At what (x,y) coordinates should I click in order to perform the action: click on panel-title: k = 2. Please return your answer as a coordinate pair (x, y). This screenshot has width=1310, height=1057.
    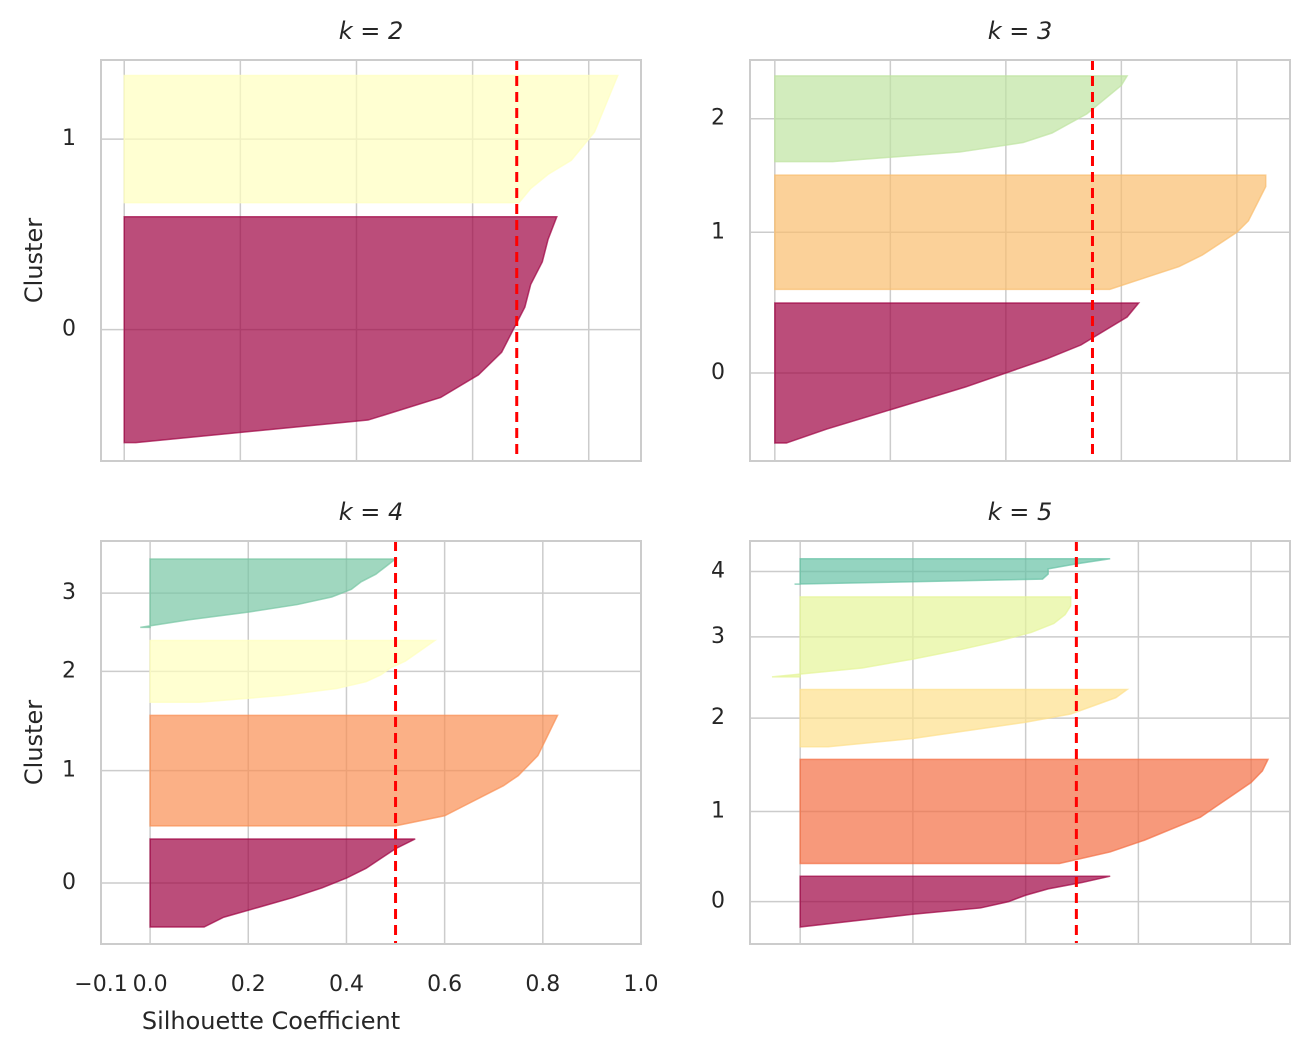
    Looking at the image, I should click on (371, 31).